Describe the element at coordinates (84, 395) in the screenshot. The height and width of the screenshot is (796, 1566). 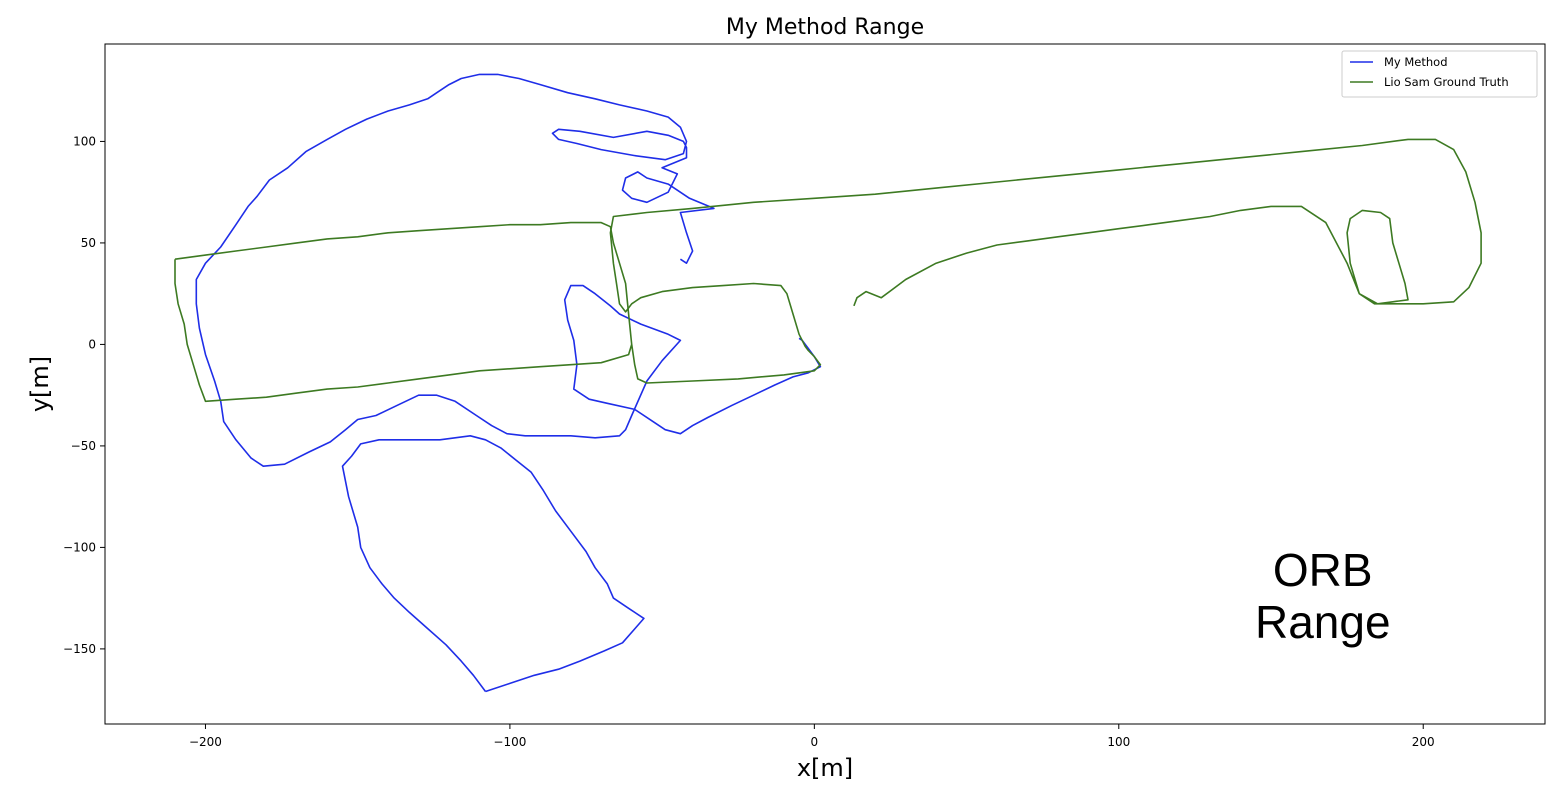
I see `y-axis-ticks: −150 −100 −50 0 50 100` at that location.